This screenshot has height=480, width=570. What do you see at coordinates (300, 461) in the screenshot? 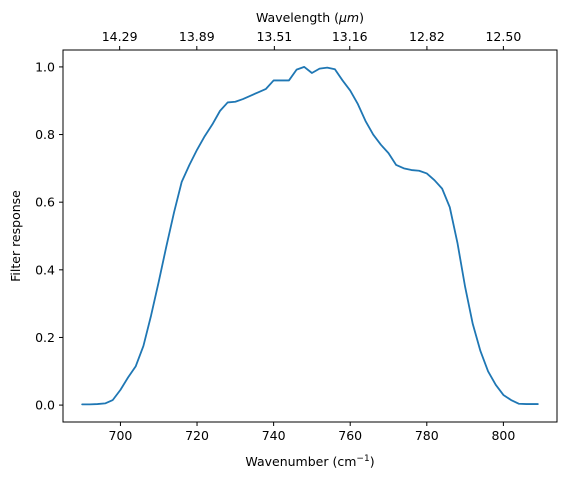
I see `x-axis-label-text: Wavenumber (cm` at bounding box center [300, 461].